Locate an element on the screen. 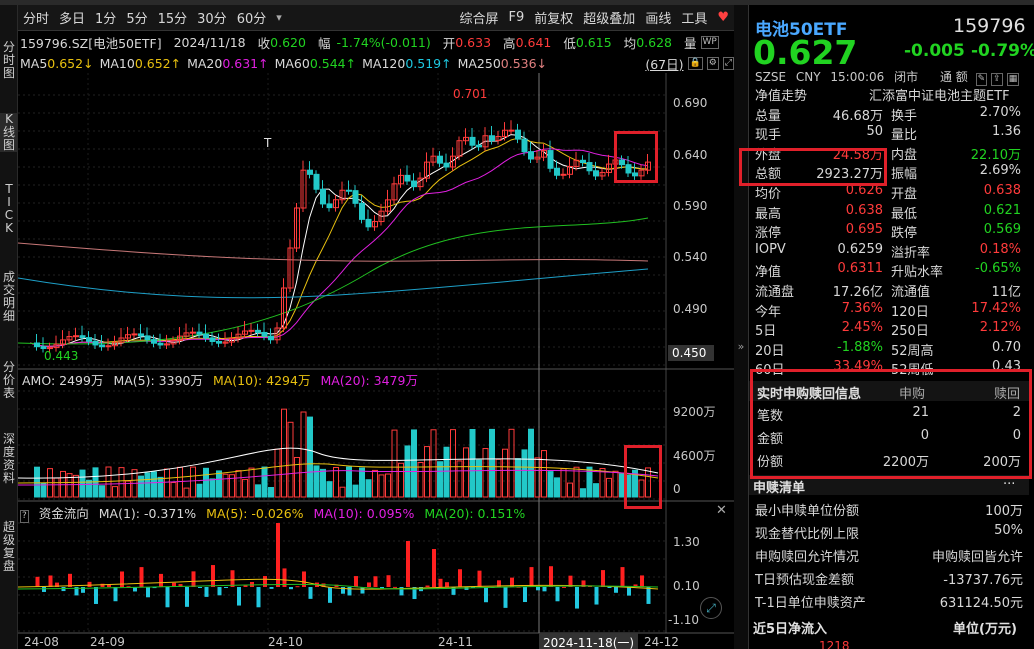  currency: CNY is located at coordinates (808, 77).